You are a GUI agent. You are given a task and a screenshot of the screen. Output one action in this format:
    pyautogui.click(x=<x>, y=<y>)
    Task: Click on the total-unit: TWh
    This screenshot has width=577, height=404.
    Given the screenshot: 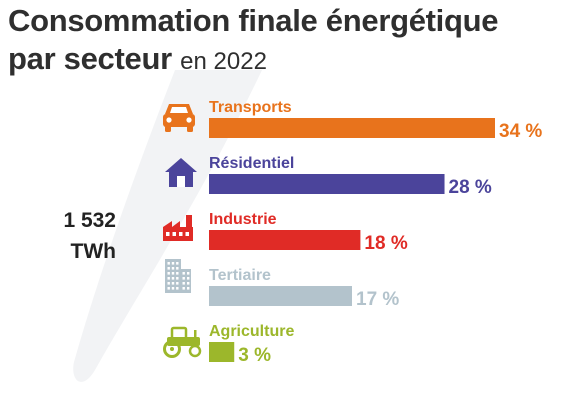 What is the action you would take?
    pyautogui.click(x=93, y=251)
    